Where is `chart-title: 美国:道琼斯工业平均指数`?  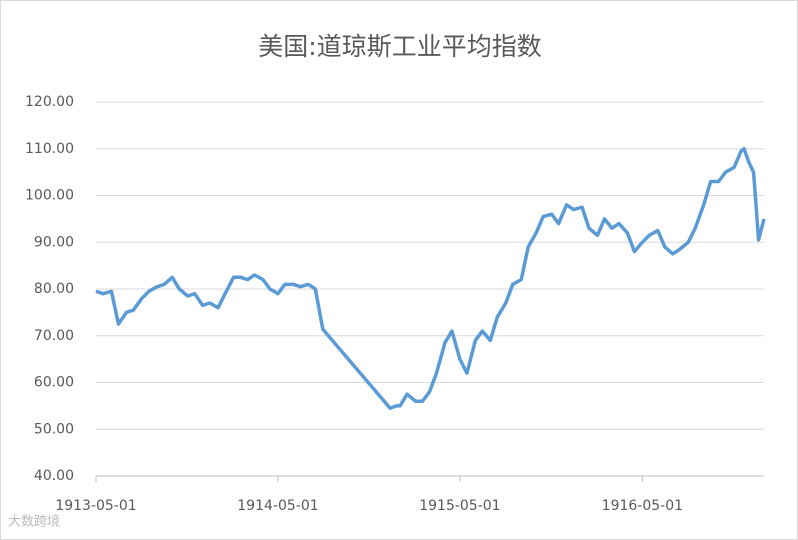
chart-title: 美国:道琼斯工业平均指数 is located at coordinates (399, 46).